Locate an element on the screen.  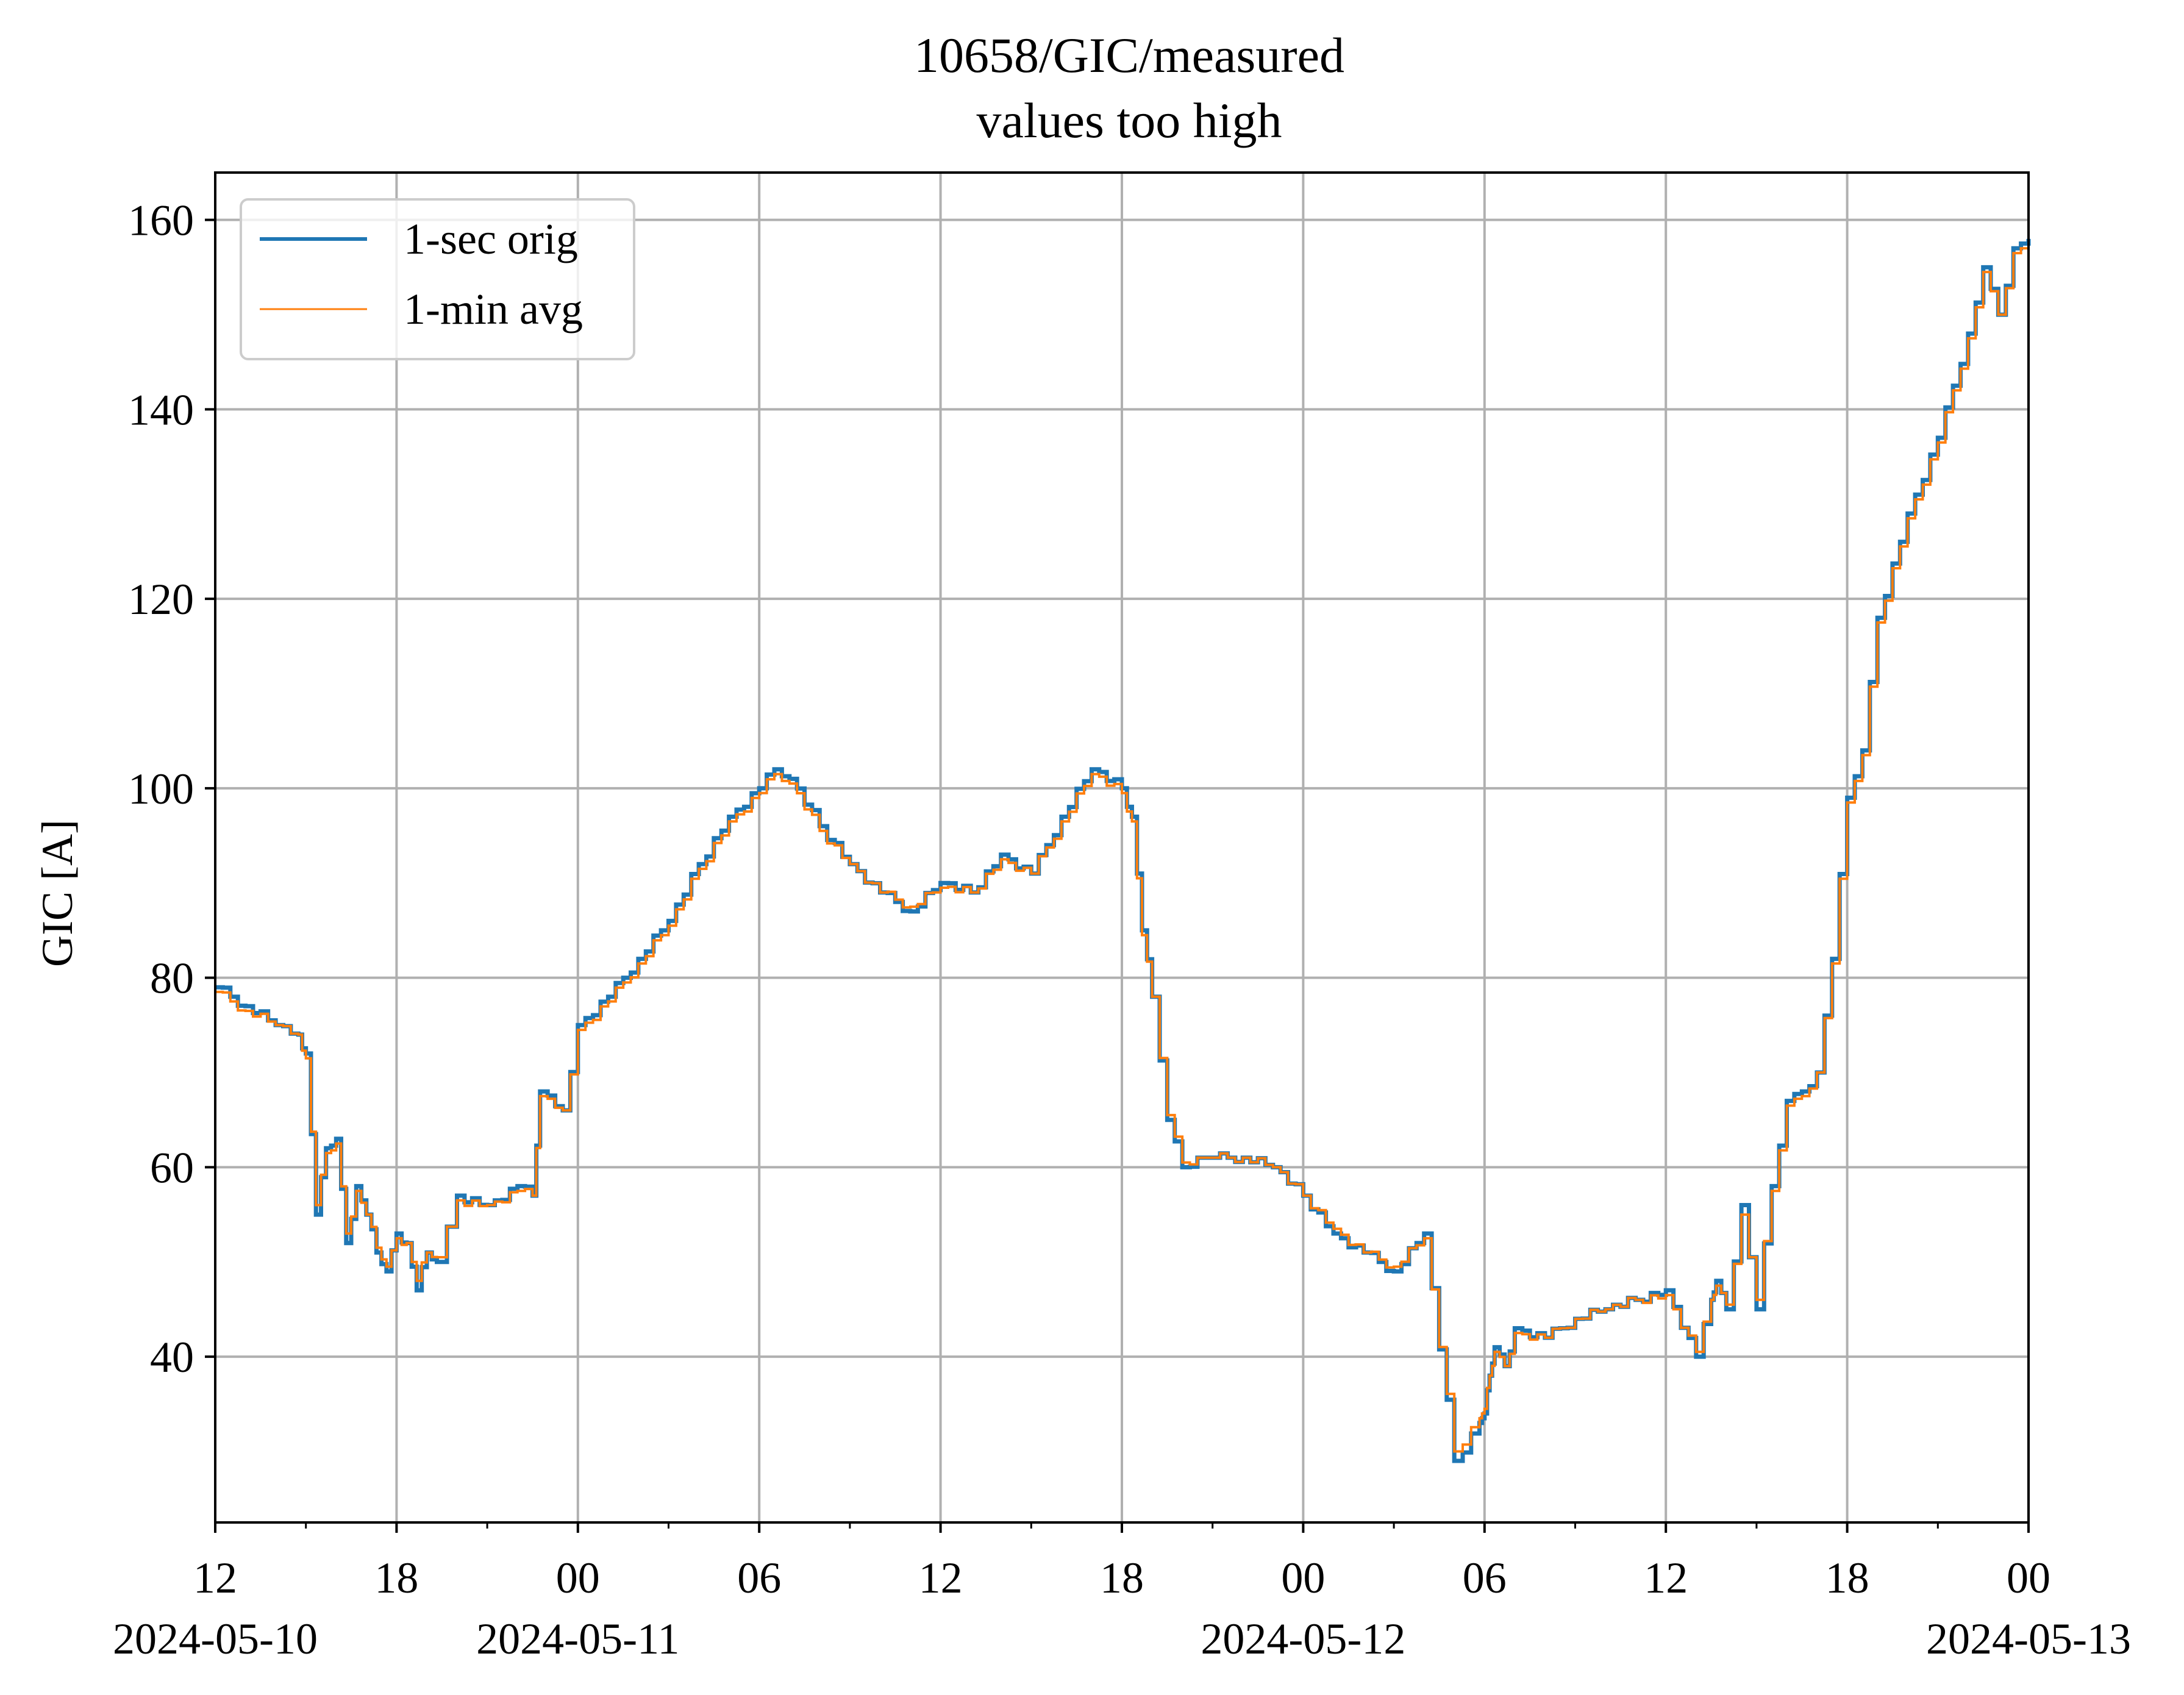
y-tick-label: 40 is located at coordinates (172, 1357).